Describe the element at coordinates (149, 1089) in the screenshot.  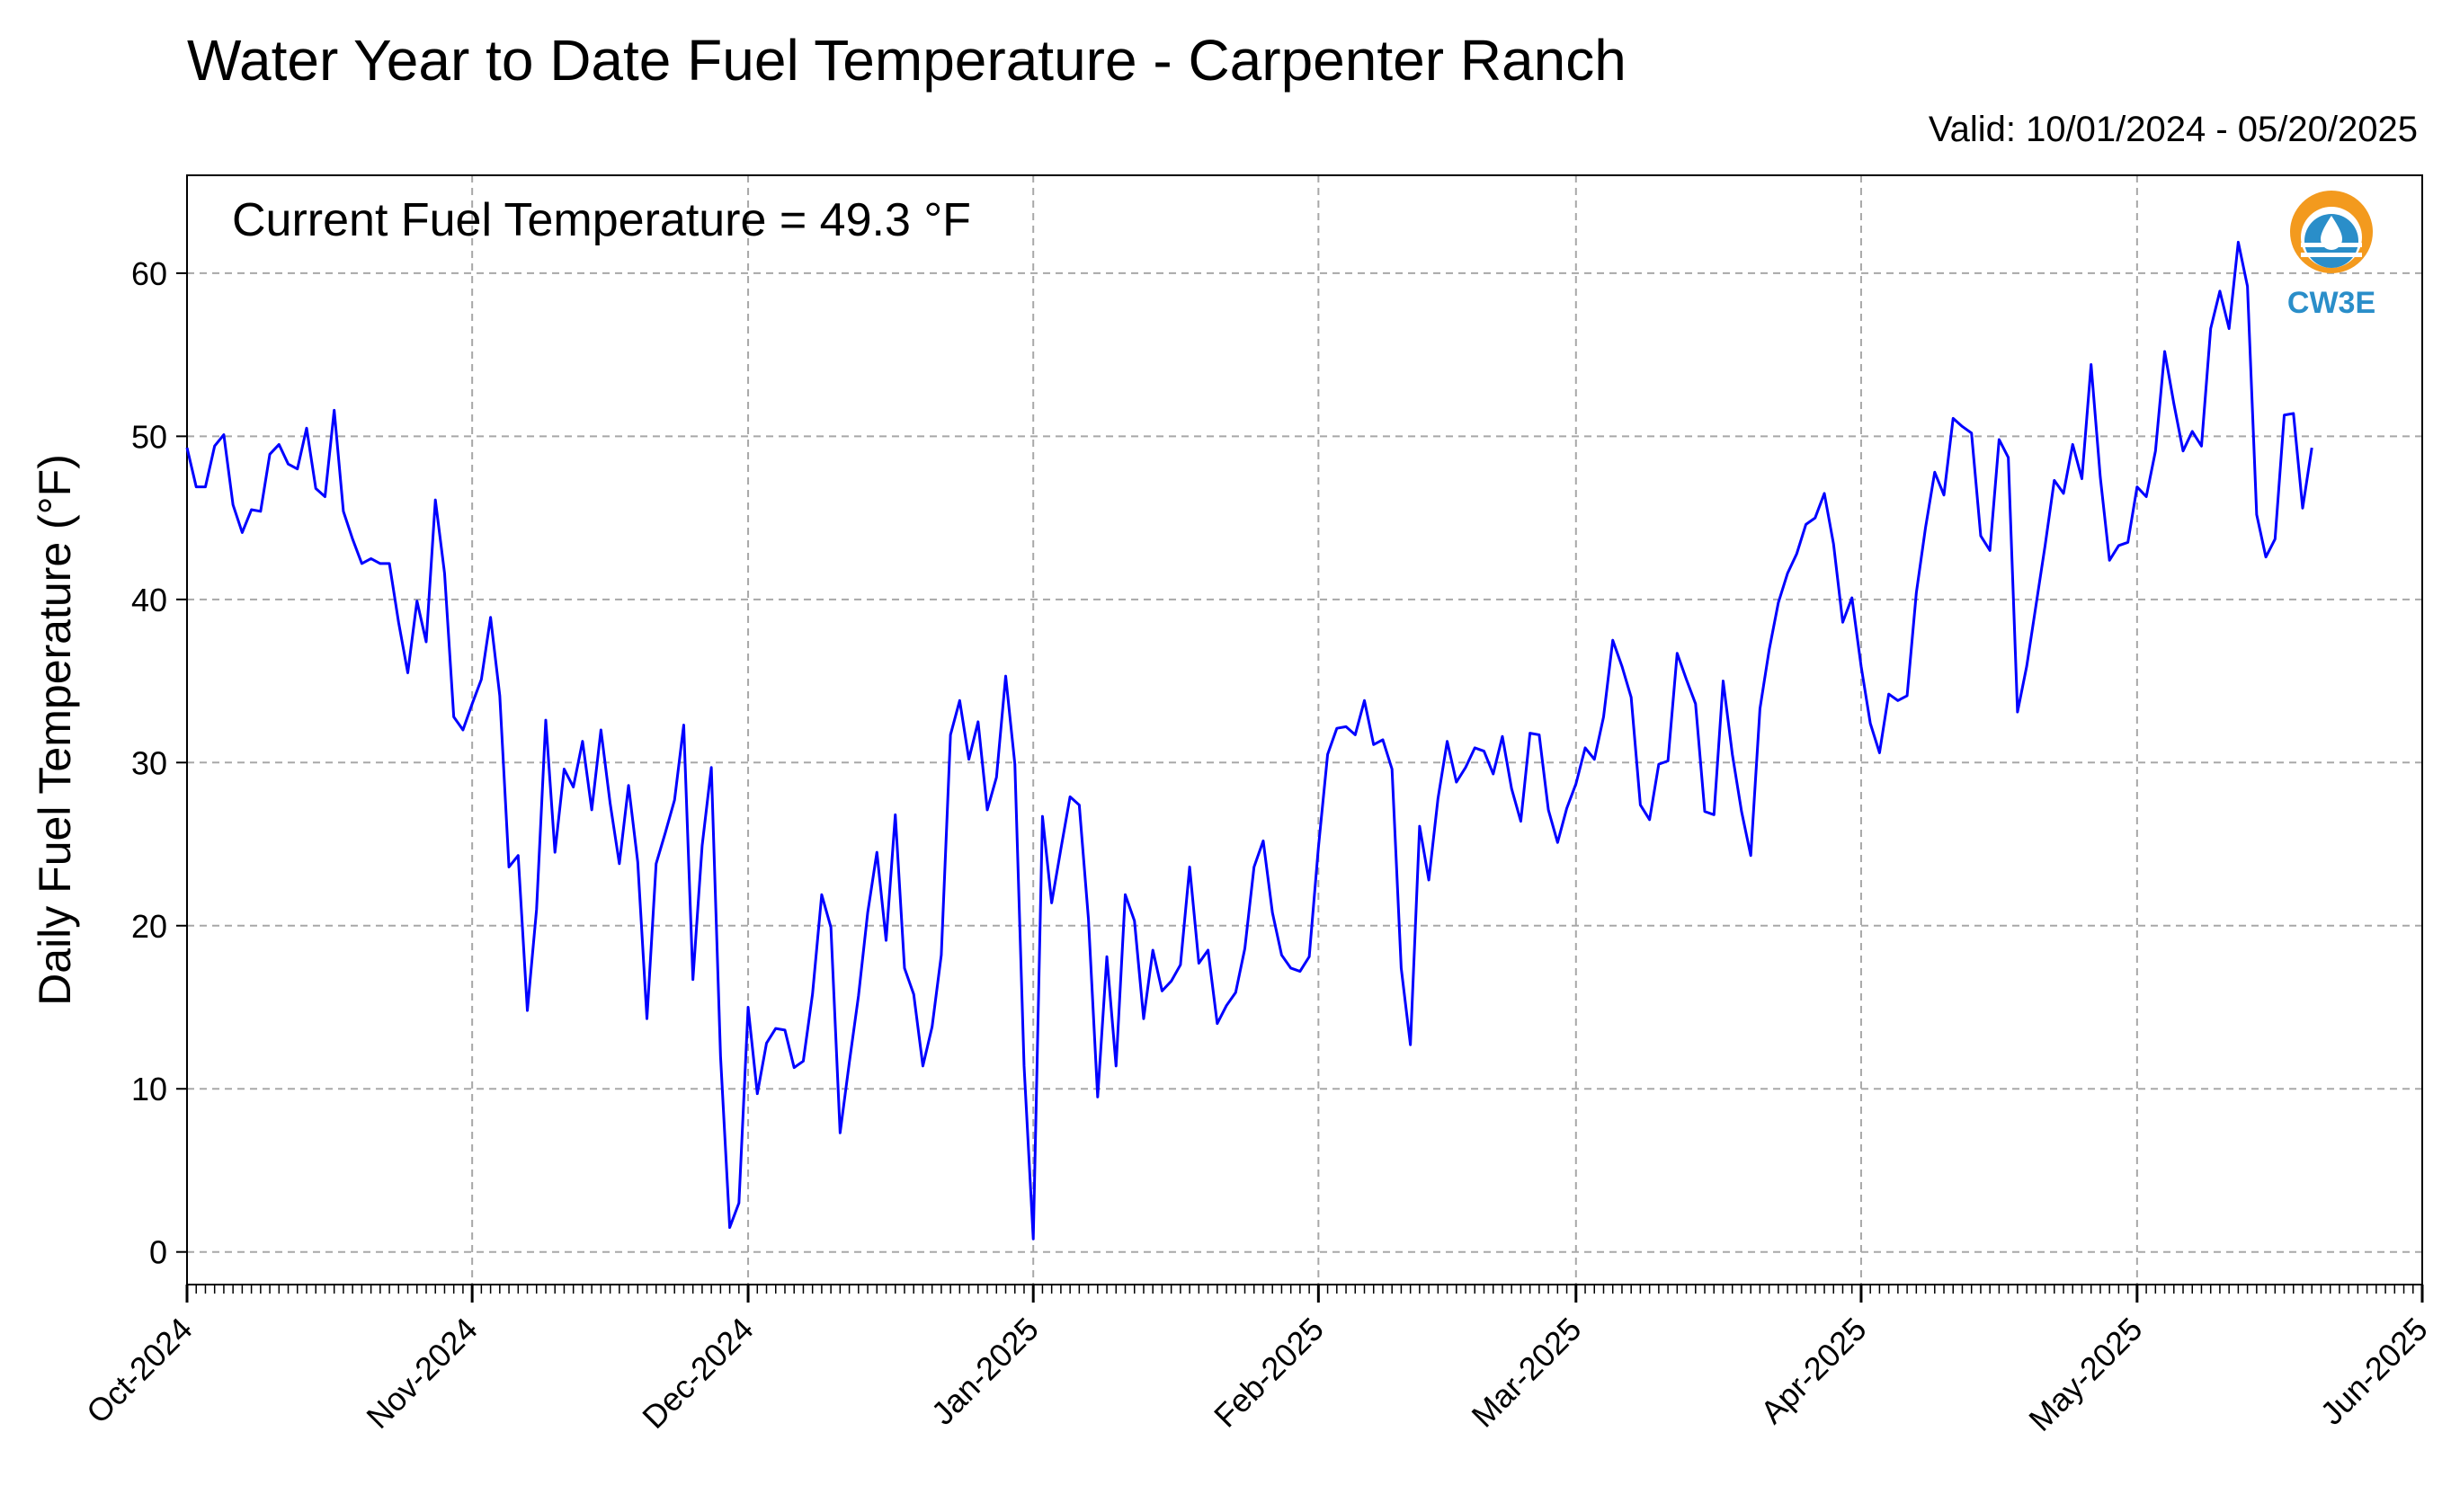
I see `y-tick-label: 10` at that location.